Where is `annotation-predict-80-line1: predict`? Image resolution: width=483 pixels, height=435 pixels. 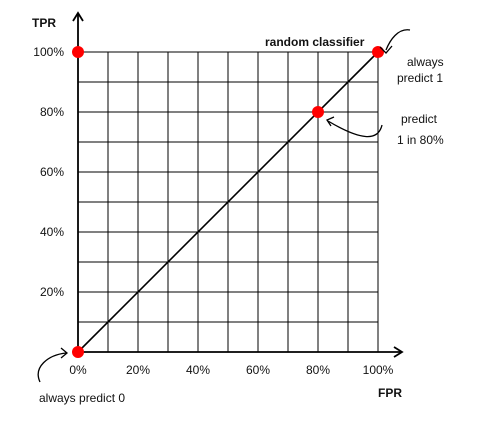 annotation-predict-80-line1: predict is located at coordinates (419, 119).